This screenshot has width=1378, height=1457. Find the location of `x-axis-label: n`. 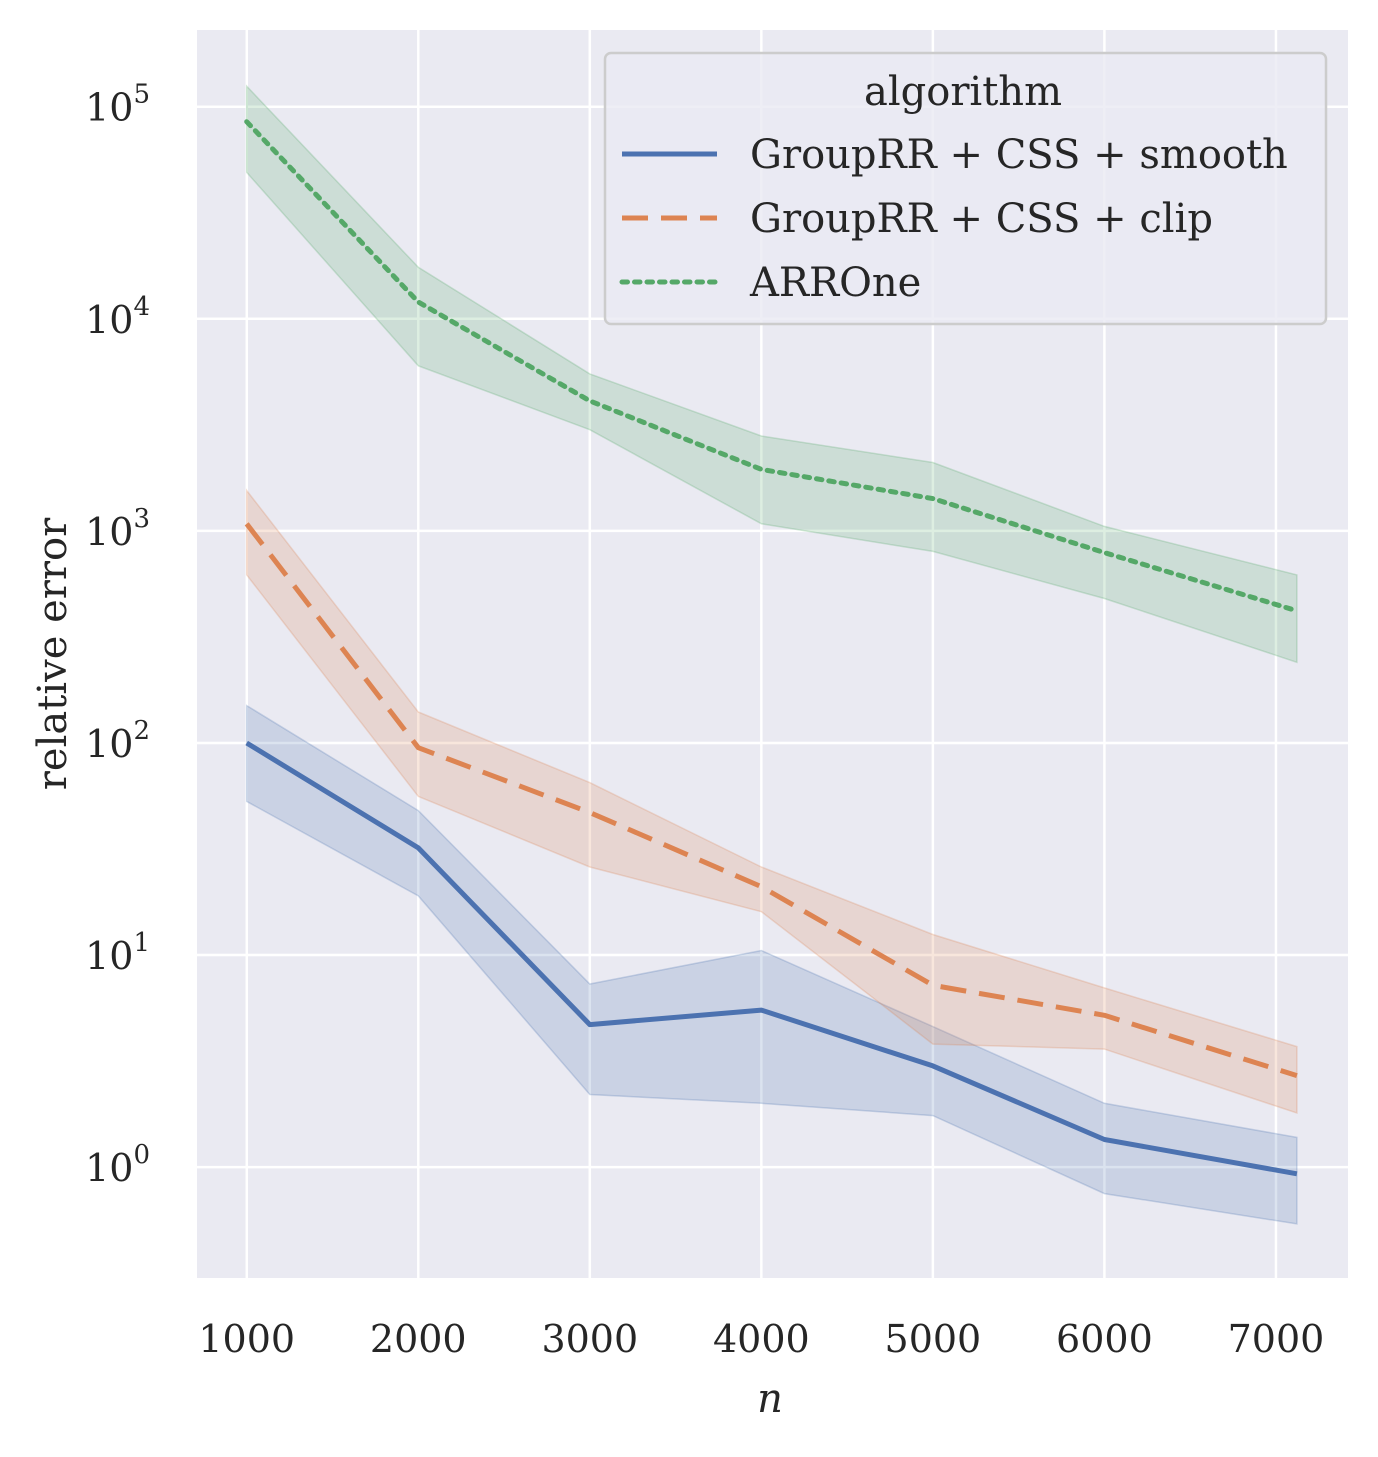

x-axis-label: n is located at coordinates (770, 1399).